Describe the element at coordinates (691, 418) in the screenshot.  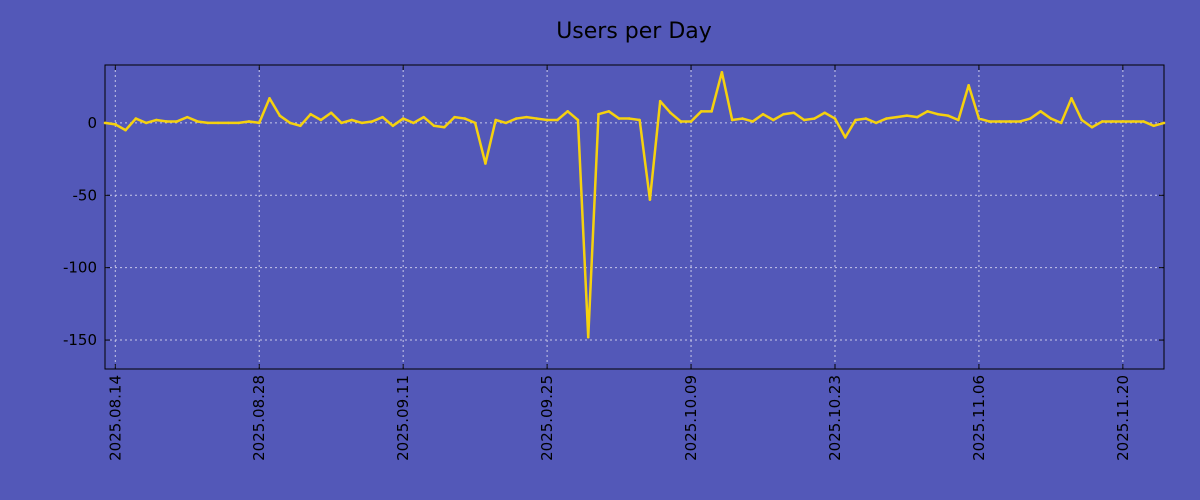
I see `x-tick-label: 2025.10.09` at that location.